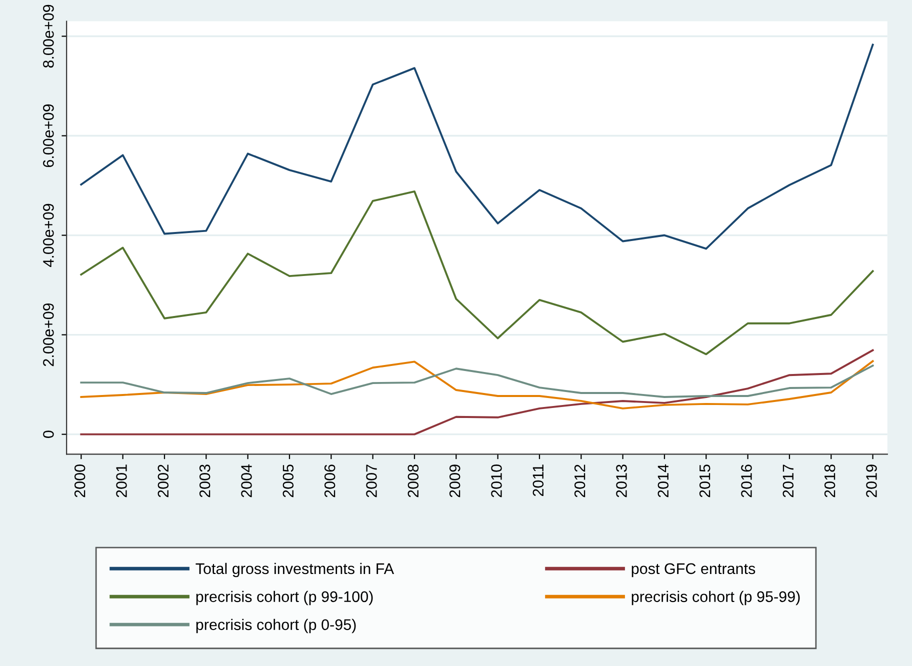  Describe the element at coordinates (246, 481) in the screenshot. I see `x-tick-label: 2004` at that location.